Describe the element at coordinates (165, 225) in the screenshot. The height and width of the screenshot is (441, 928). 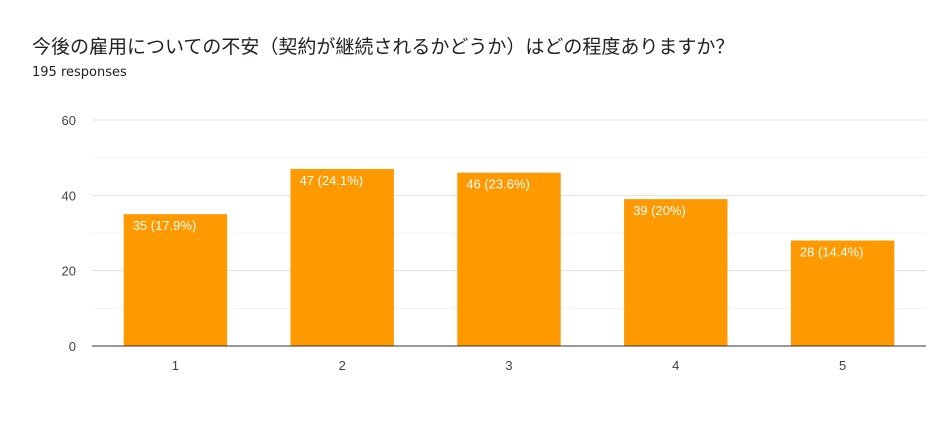
I see `data-label: 35 (17.9%)` at that location.